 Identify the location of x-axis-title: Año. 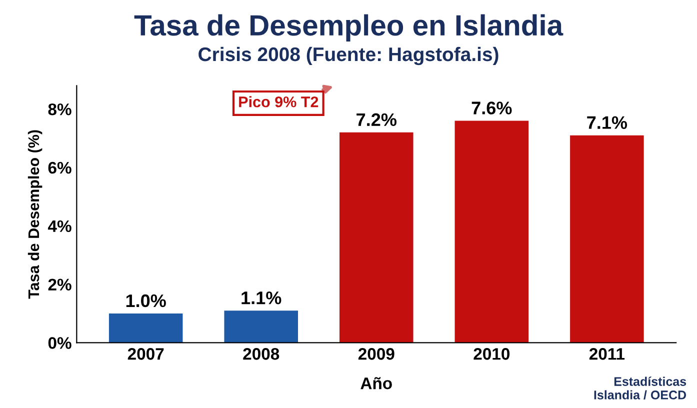
(376, 383).